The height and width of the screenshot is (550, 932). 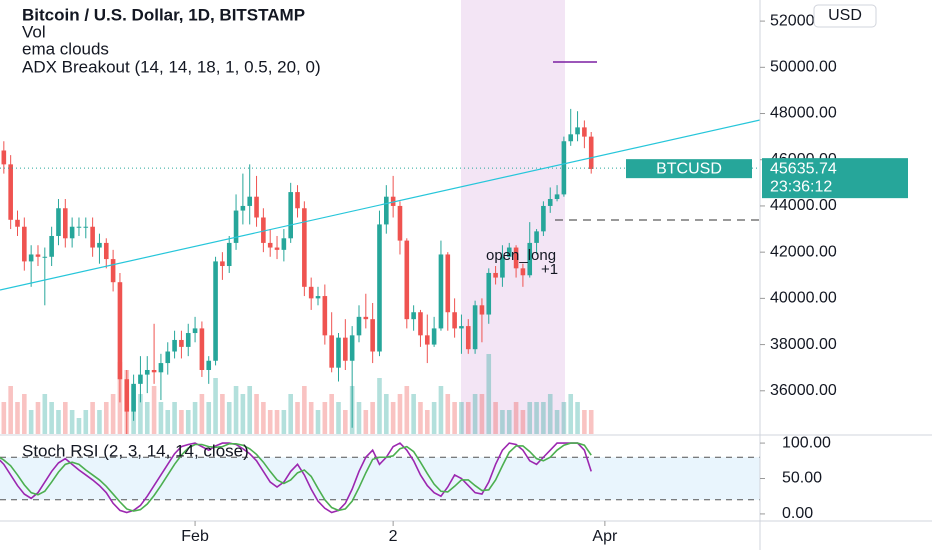 I want to click on currency-label: USD, so click(x=845, y=15).